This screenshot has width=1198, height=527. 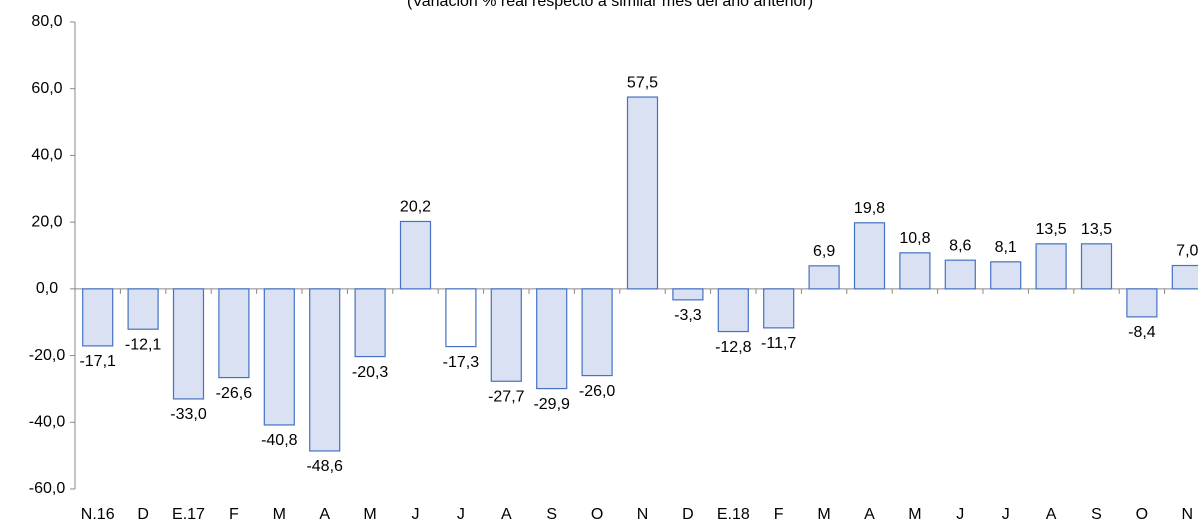 What do you see at coordinates (1187, 251) in the screenshot?
I see `value-label: 7,0` at bounding box center [1187, 251].